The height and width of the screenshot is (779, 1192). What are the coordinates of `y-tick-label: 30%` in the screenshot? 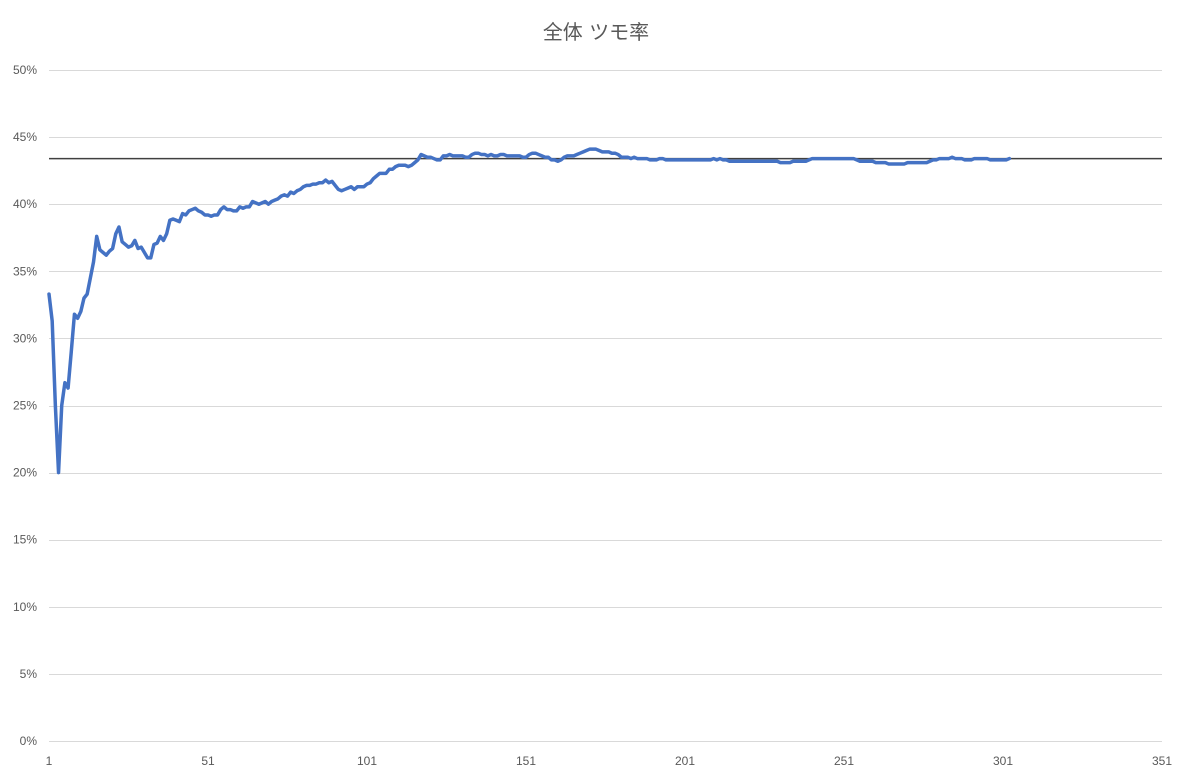 It's located at (25, 338).